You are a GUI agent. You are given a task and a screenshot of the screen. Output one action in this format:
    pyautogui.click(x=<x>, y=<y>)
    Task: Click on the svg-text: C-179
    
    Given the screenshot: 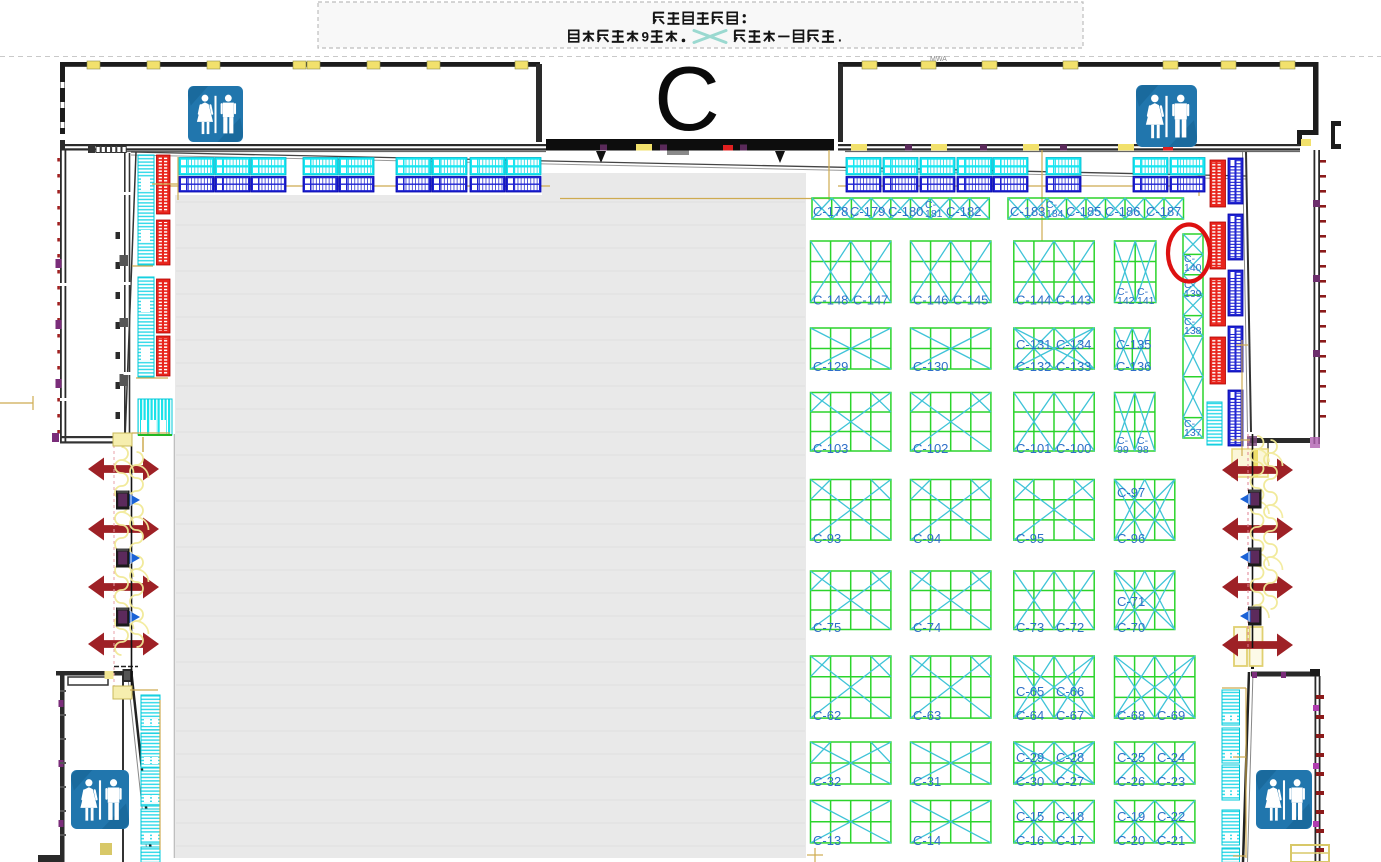 What is the action you would take?
    pyautogui.click(x=867, y=211)
    